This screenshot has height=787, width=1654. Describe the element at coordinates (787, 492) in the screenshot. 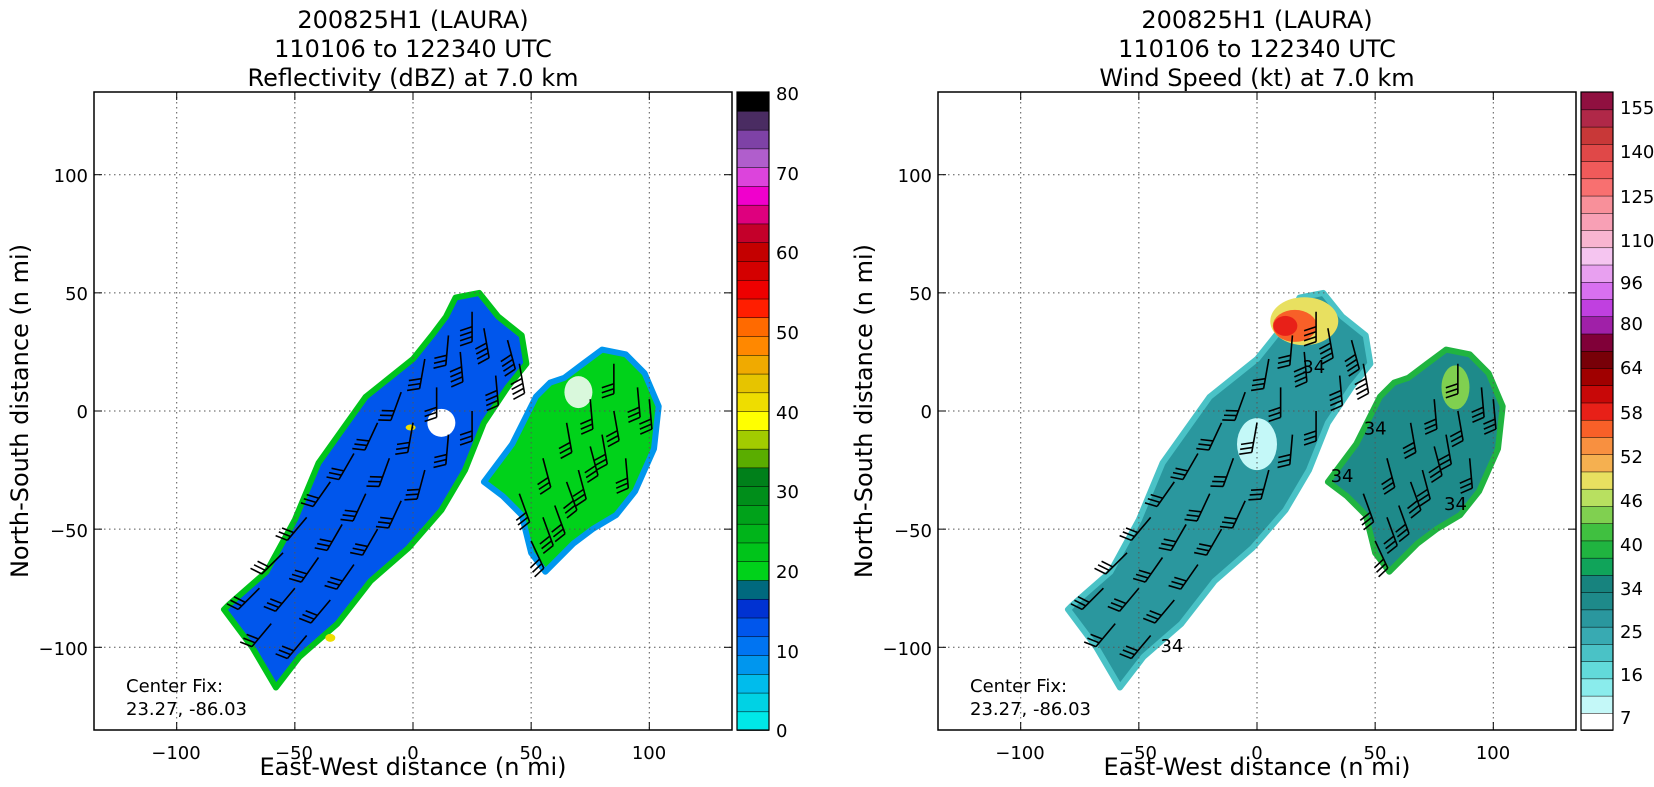

I see `colorbar-tick-label: 30` at that location.